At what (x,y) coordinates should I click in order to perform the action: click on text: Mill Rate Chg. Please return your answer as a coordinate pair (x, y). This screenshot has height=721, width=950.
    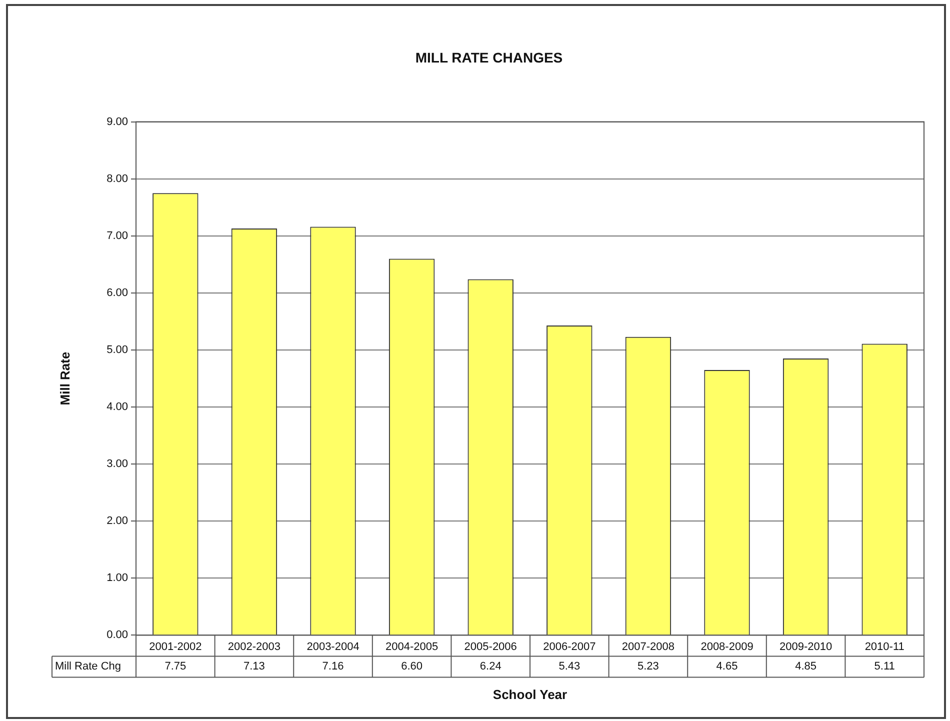
    Looking at the image, I should click on (88, 666).